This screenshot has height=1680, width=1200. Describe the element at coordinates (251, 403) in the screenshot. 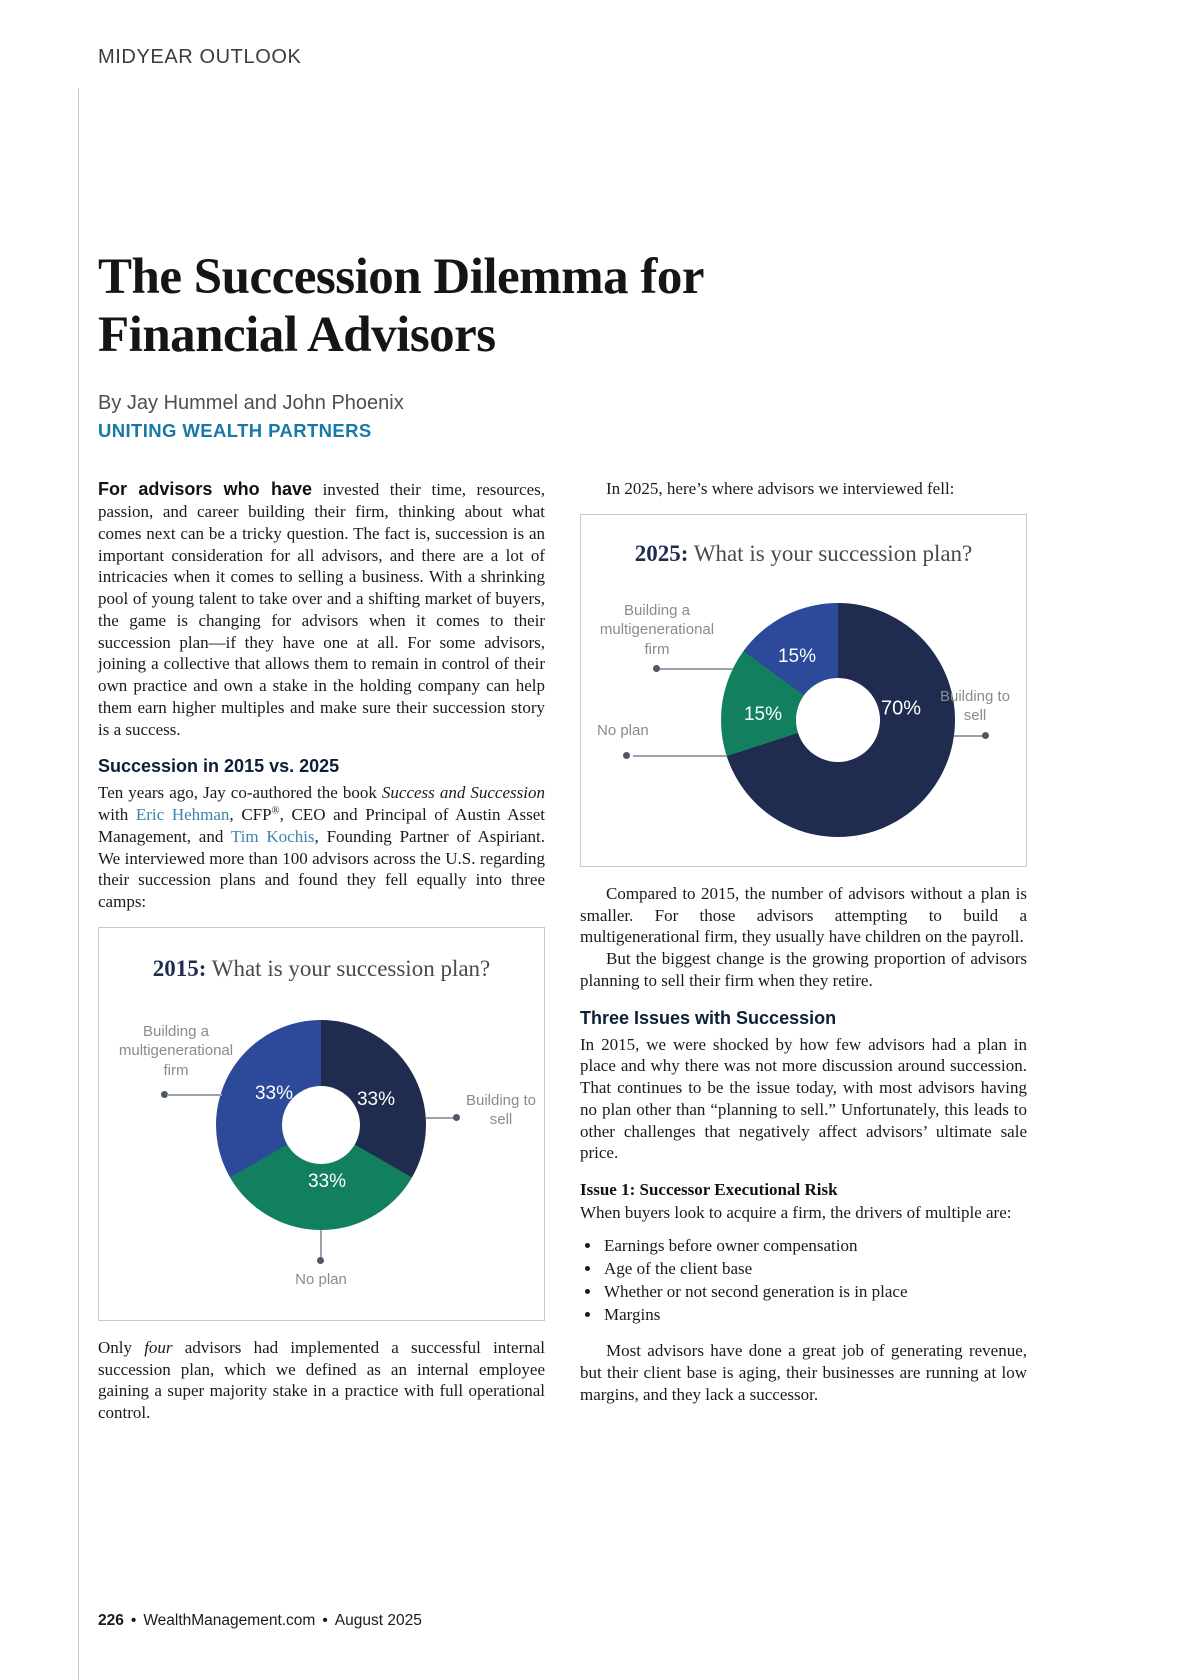

I see `byline: By Jay Hummel and John Phoenix` at that location.